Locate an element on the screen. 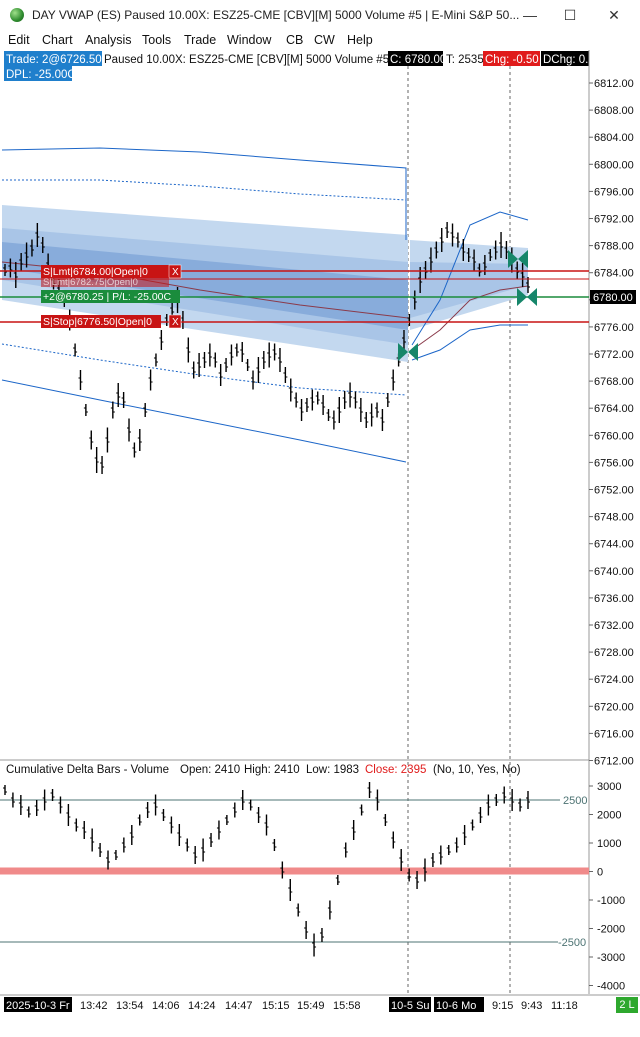 Image resolution: width=640 pixels, height=1037 pixels. price-tick-label: 6728.00 is located at coordinates (614, 653).